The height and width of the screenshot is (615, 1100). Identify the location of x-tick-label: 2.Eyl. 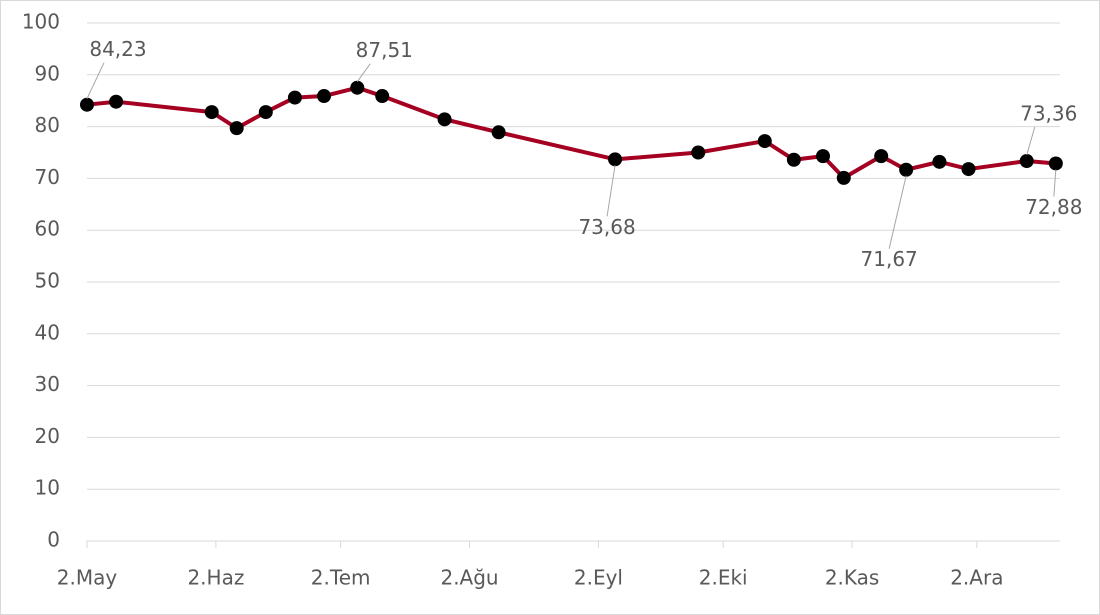
(598, 578).